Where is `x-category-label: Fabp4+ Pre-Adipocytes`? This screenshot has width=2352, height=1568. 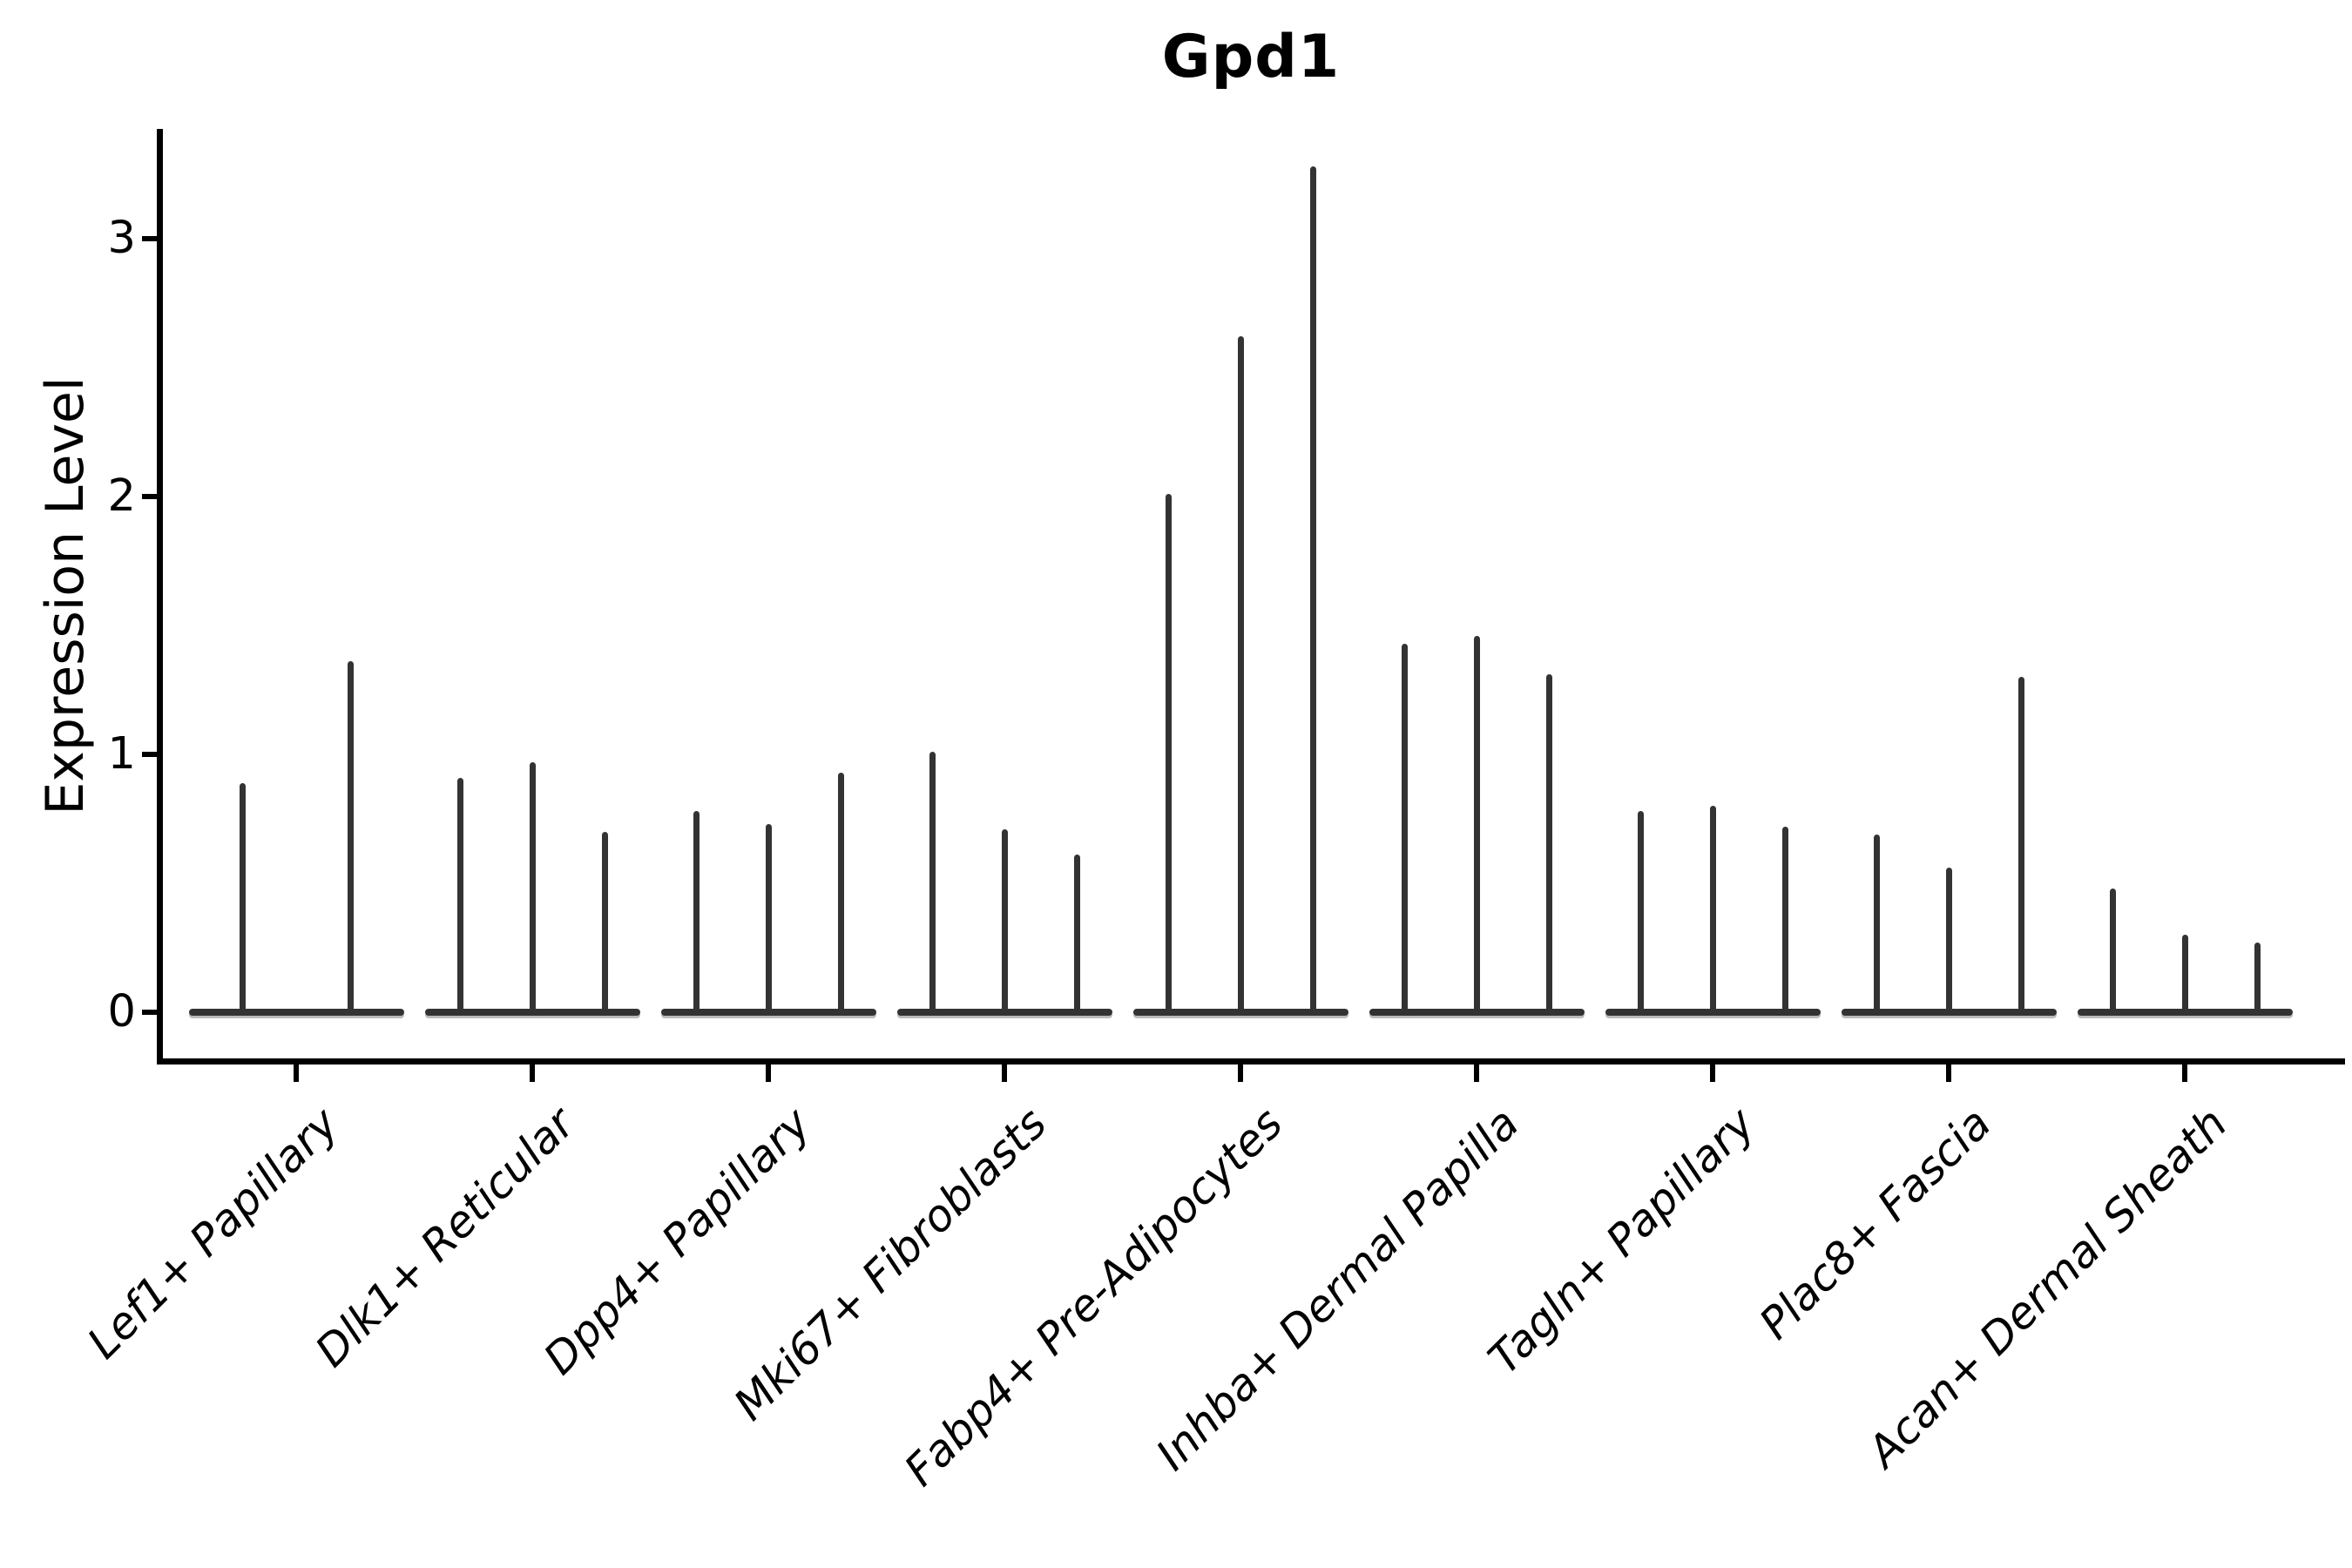
x-category-label: Fabp4+ Pre-Adipocytes is located at coordinates (1094, 1297).